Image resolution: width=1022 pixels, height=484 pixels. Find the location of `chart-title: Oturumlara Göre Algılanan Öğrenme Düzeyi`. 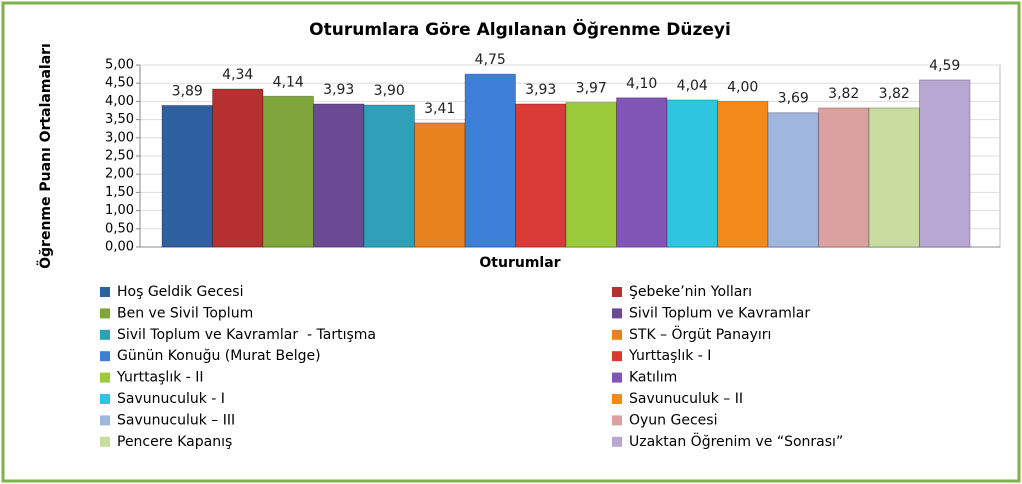

chart-title: Oturumlara Göre Algılanan Öğrenme Düzeyi is located at coordinates (520, 29).